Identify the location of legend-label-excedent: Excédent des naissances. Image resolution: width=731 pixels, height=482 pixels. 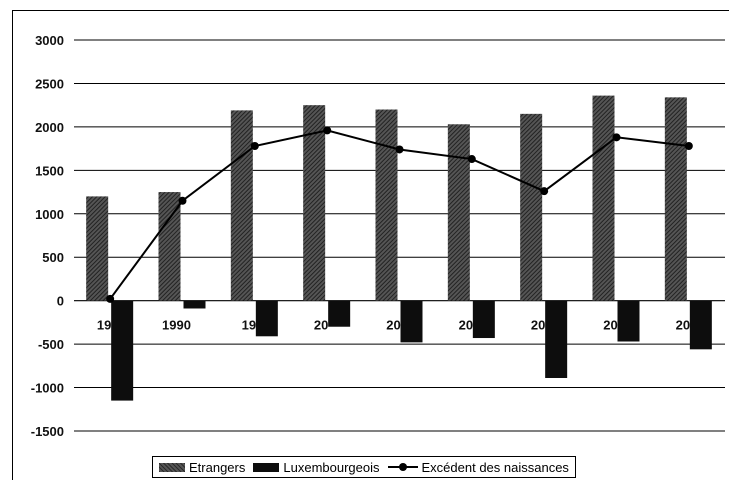
(495, 467).